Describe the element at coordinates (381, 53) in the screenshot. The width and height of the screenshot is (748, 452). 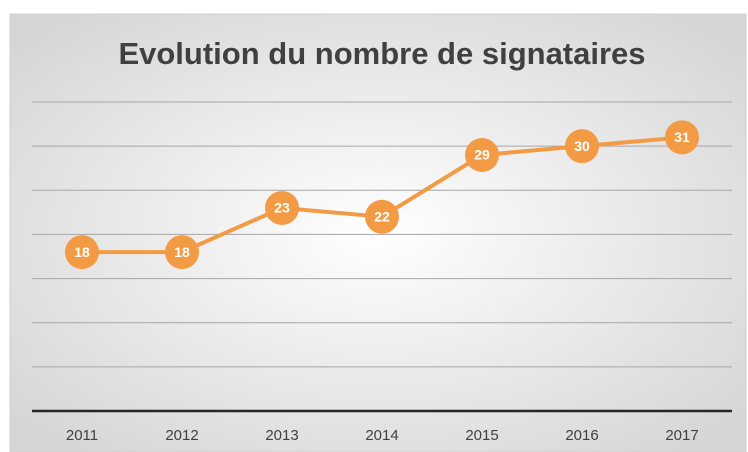
I see `chart-title: Evolution du nombre de signataires` at that location.